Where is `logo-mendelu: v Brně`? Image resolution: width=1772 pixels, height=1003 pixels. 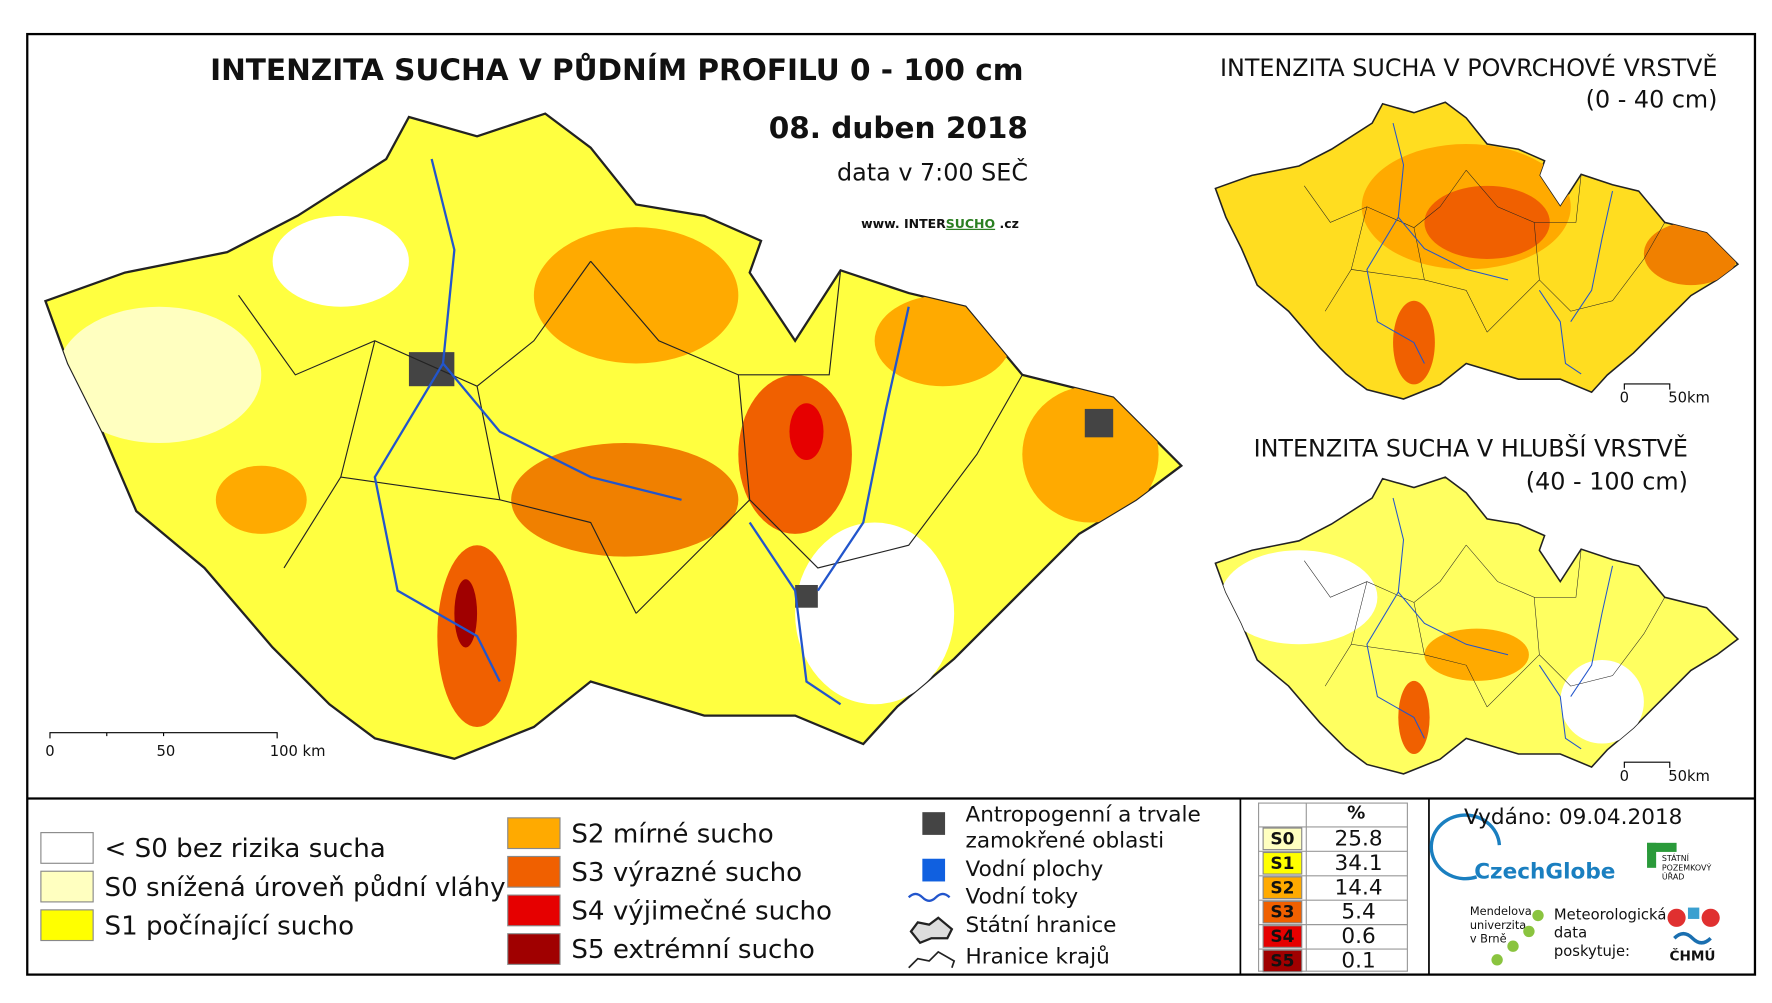
logo-mendelu: v Brně is located at coordinates (1488, 938).